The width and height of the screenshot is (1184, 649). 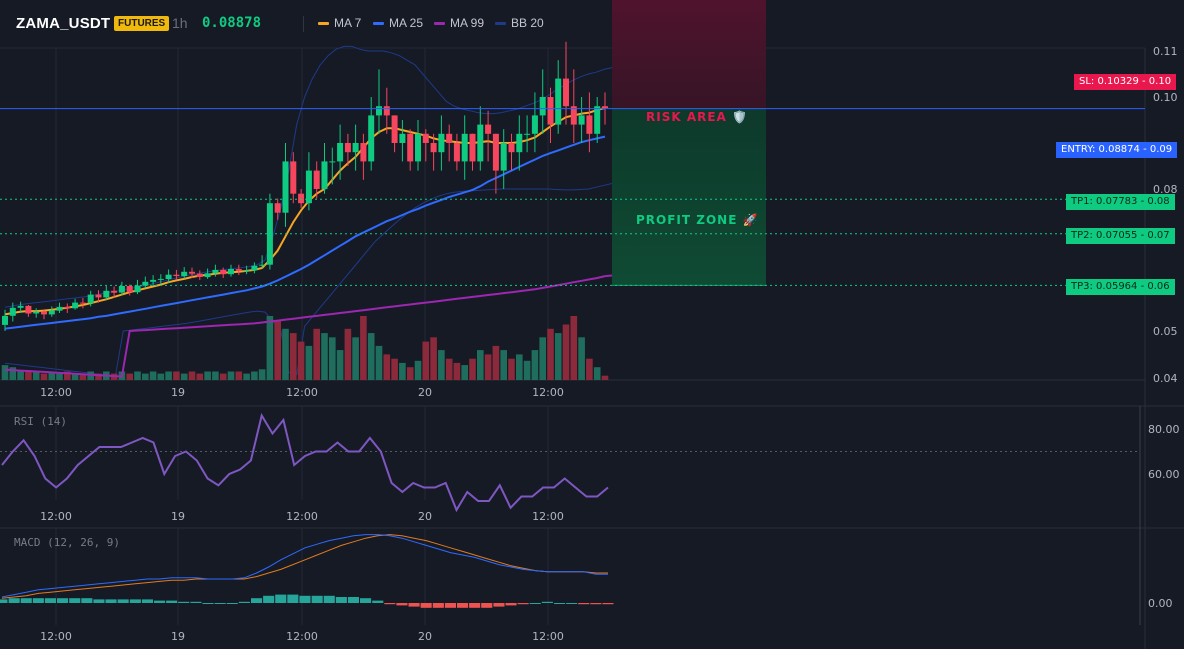 I want to click on legend-ma99: MA 99, so click(x=459, y=23).